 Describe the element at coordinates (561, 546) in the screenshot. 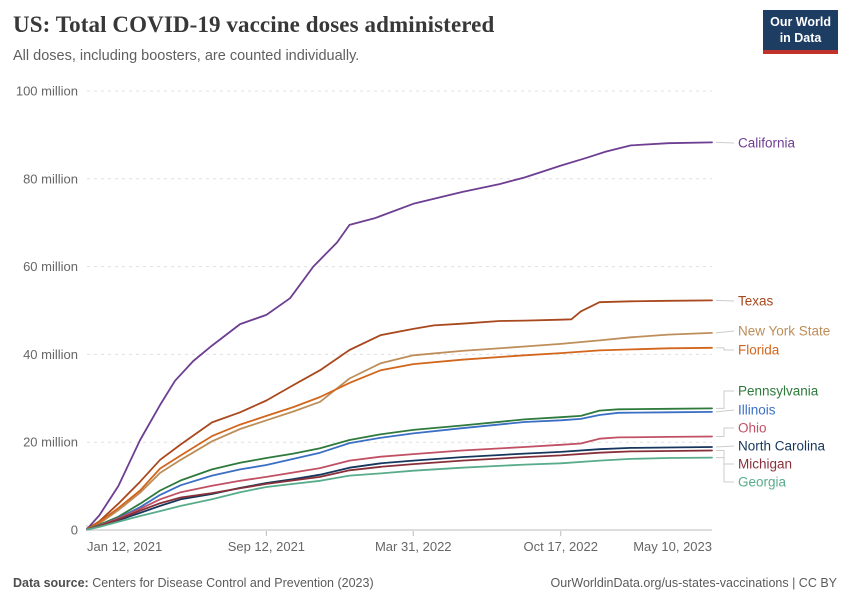

I see `x-tick-label: Oct 17, 2022` at that location.